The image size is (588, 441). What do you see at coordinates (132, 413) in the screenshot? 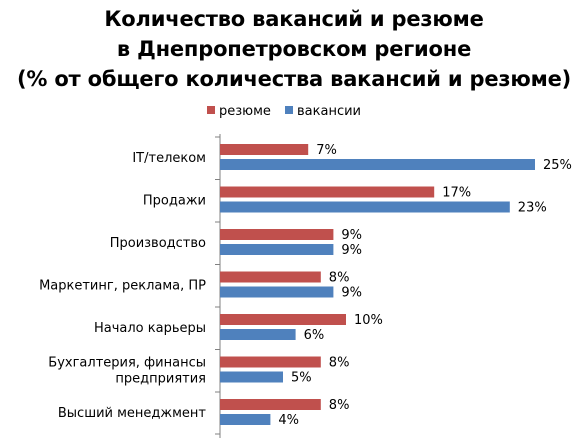
I see `category-label: Высший менеджмент` at bounding box center [132, 413].